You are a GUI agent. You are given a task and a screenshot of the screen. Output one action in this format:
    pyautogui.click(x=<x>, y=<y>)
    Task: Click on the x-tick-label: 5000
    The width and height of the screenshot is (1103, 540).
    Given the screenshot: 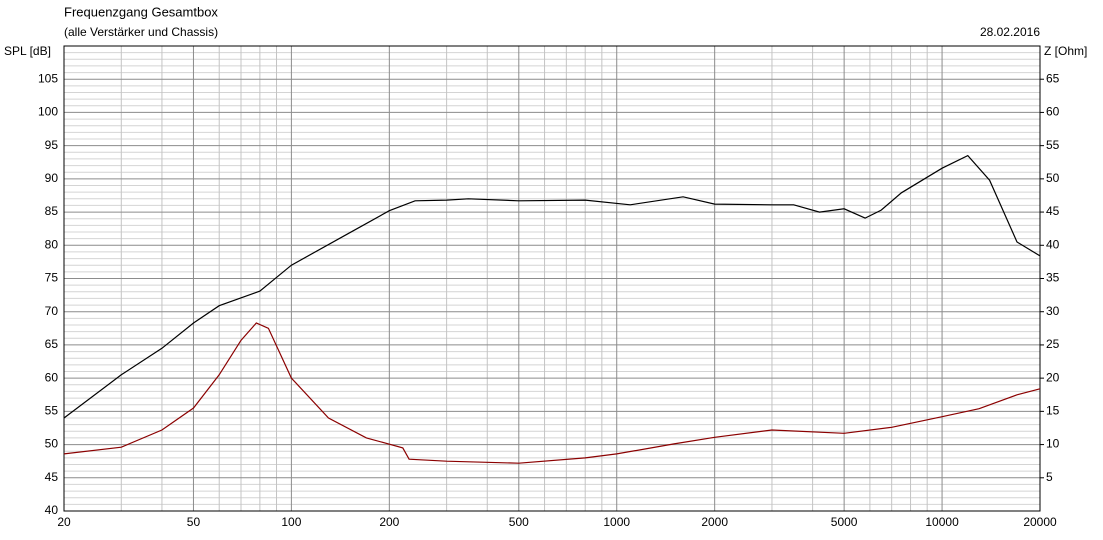 What is the action you would take?
    pyautogui.click(x=844, y=522)
    